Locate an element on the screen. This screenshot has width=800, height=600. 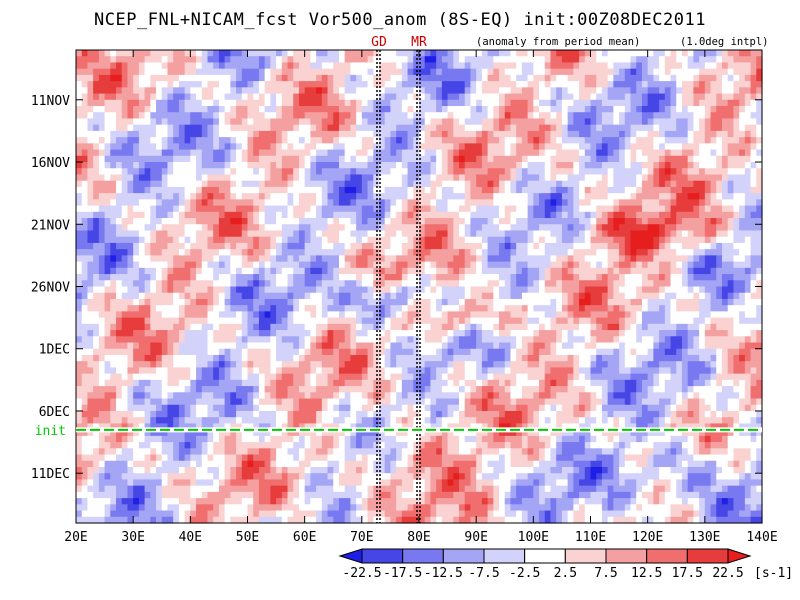
y-tick-label: 6DEC is located at coordinates (54, 412).